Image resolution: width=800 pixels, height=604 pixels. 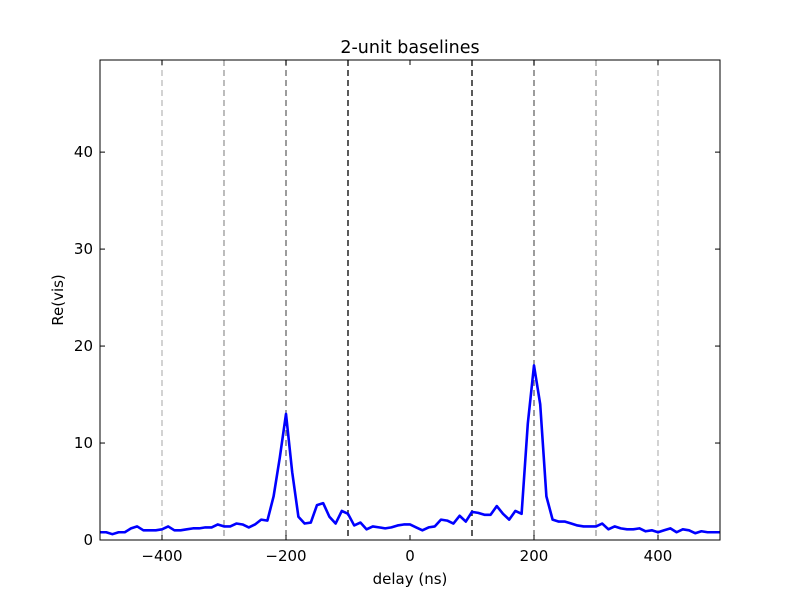 I want to click on chart-title: 2-unit baselines, so click(x=409, y=48).